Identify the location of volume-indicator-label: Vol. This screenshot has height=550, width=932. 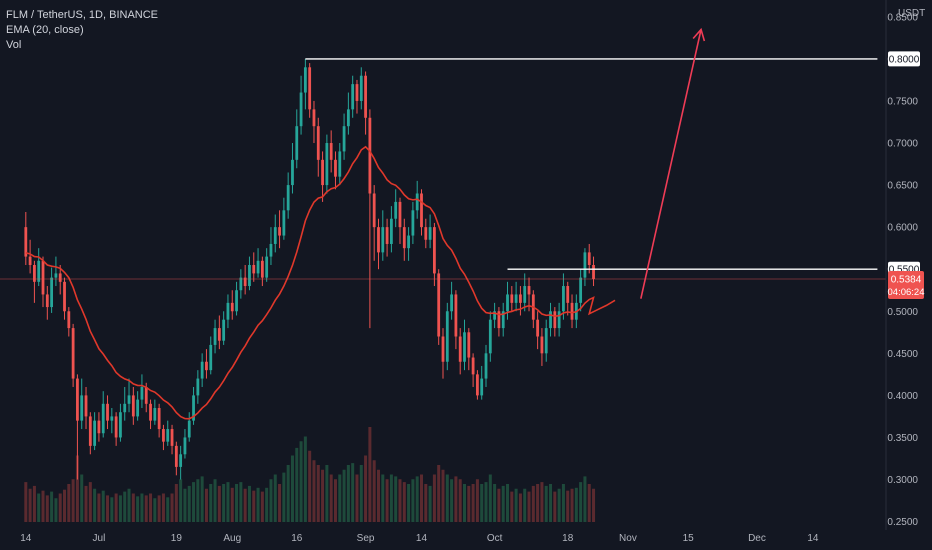
(14, 45).